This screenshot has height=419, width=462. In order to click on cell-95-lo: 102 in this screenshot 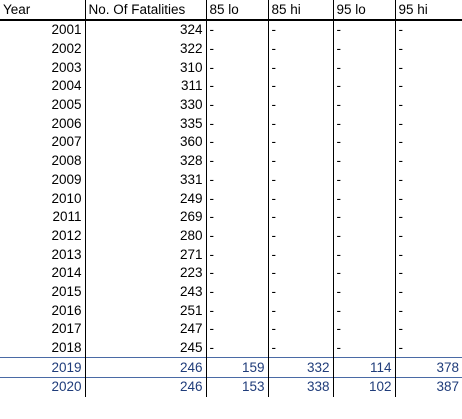, I will do `click(364, 387)`.